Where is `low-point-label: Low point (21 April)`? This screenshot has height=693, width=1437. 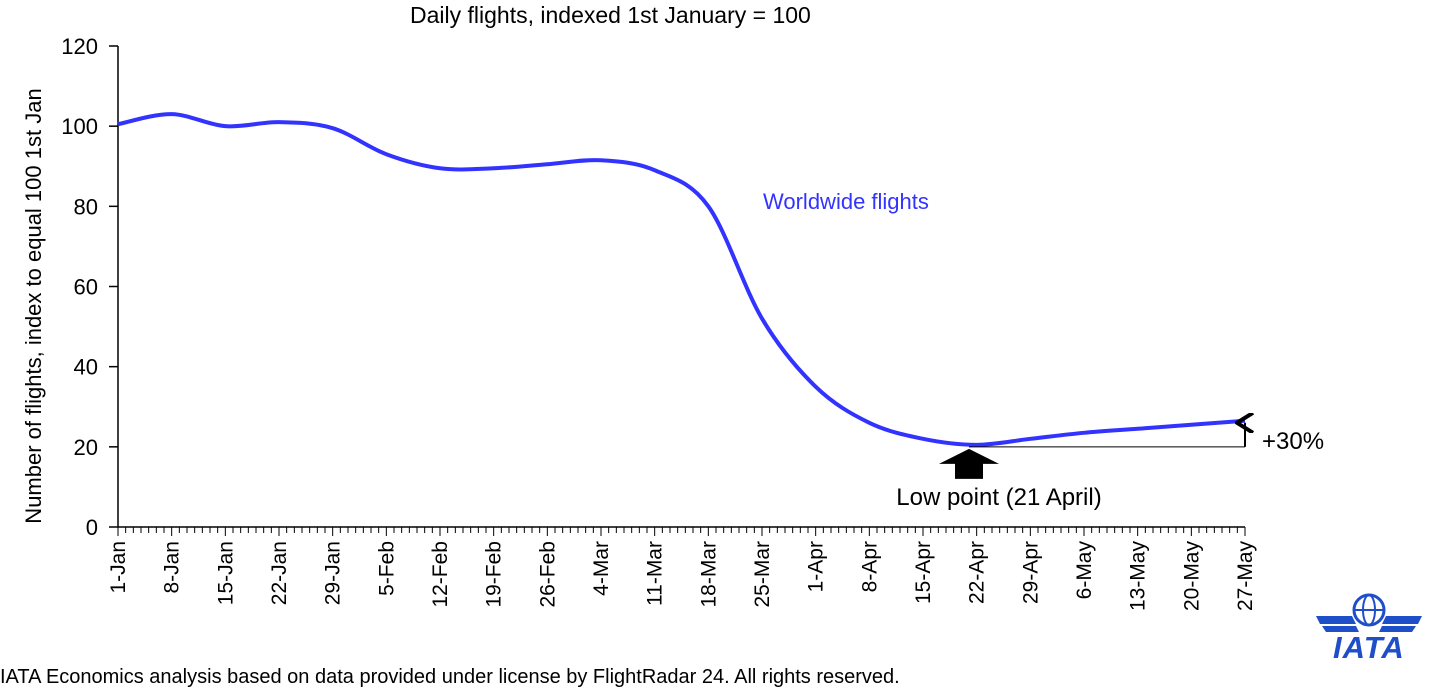 low-point-label: Low point (21 April) is located at coordinates (998, 497).